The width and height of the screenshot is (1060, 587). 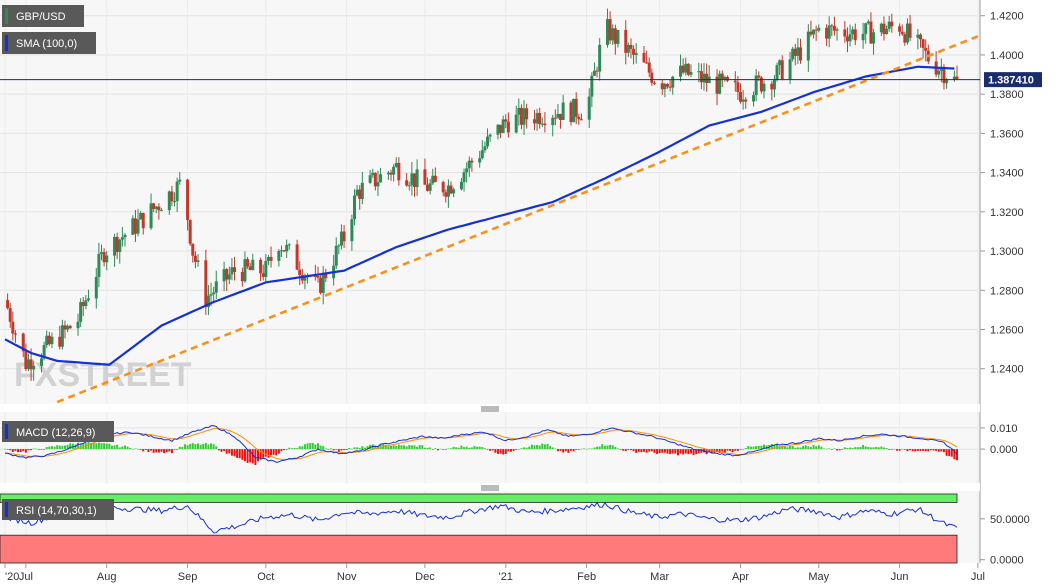 I want to click on legend-gbpusd: GBP/USD, so click(x=43, y=16).